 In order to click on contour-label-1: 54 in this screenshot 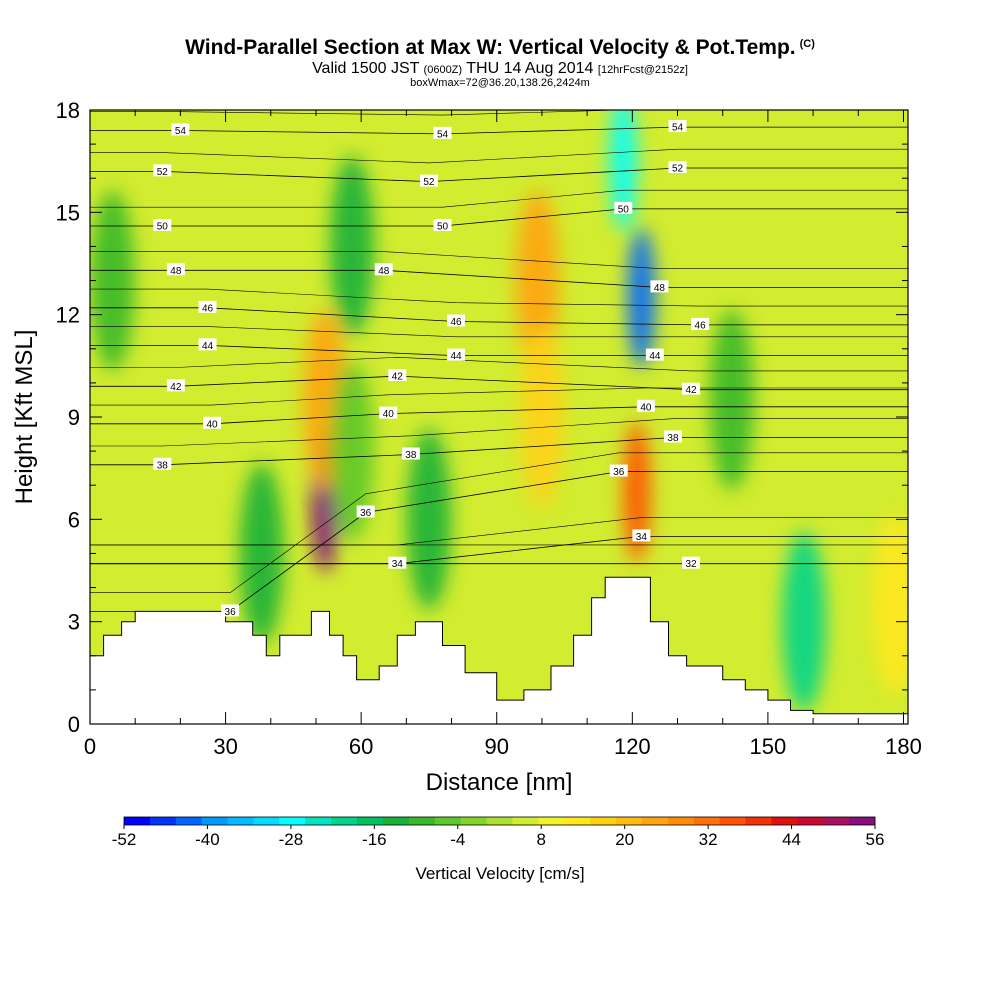, I will do `click(442, 133)`.